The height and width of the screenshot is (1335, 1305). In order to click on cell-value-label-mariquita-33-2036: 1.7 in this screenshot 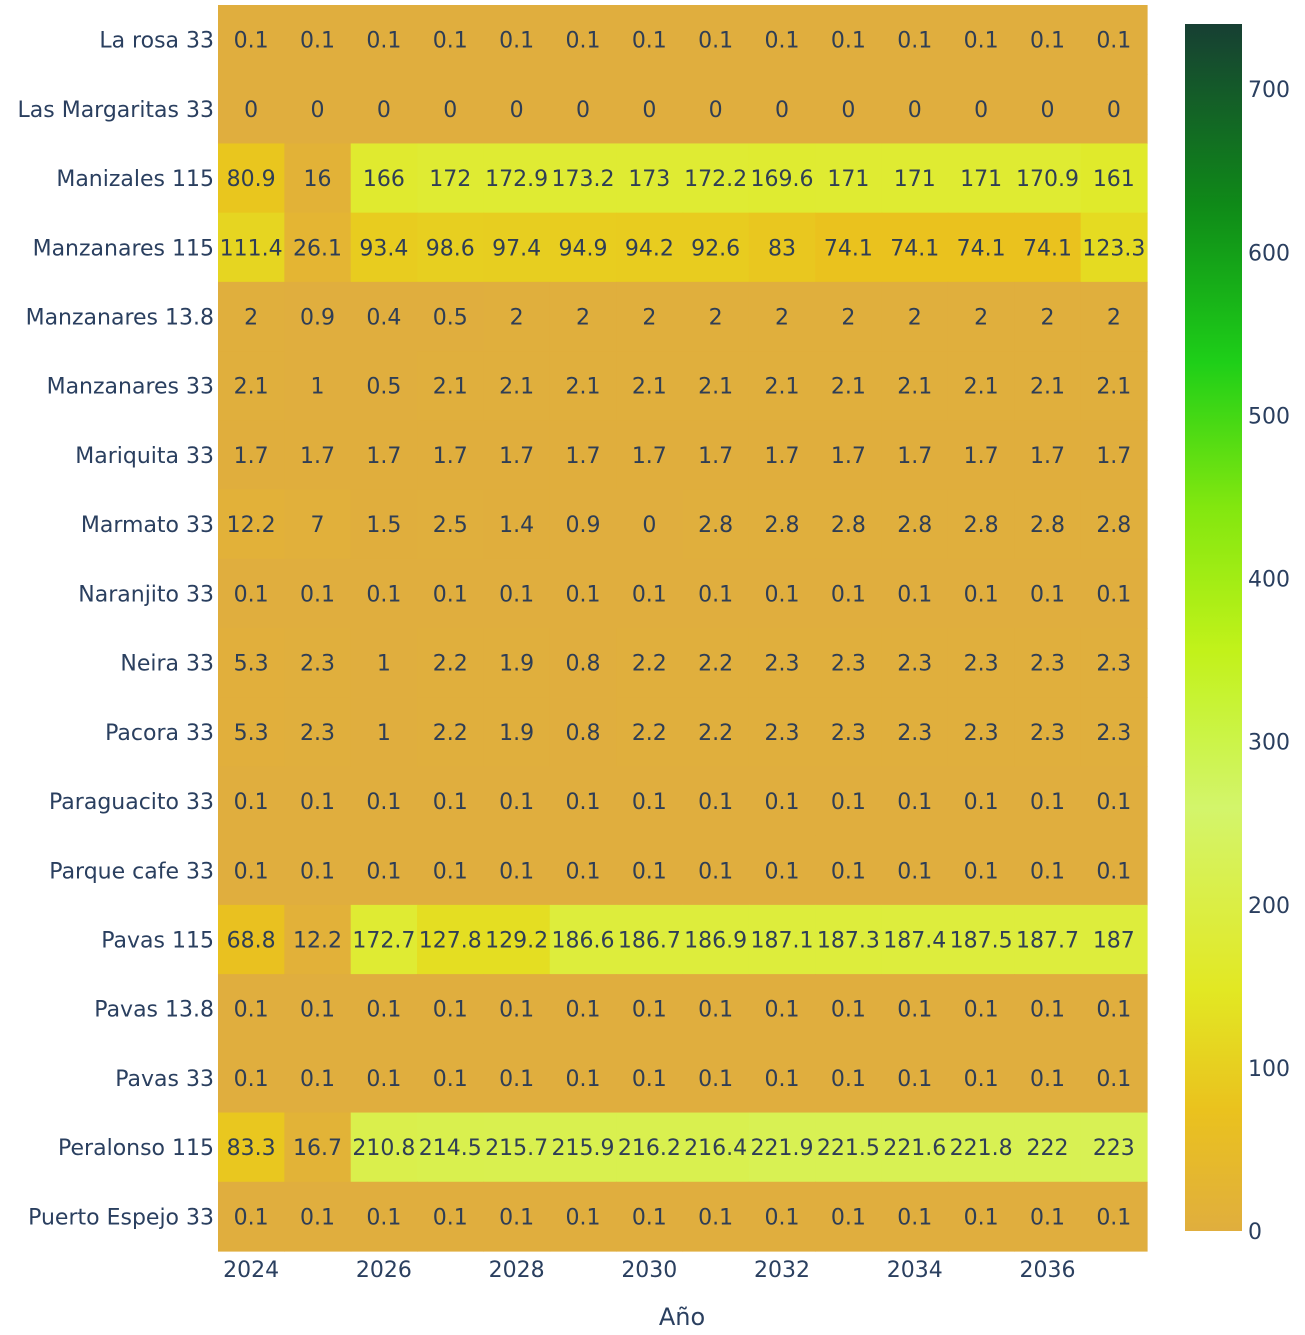, I will do `click(1047, 456)`.